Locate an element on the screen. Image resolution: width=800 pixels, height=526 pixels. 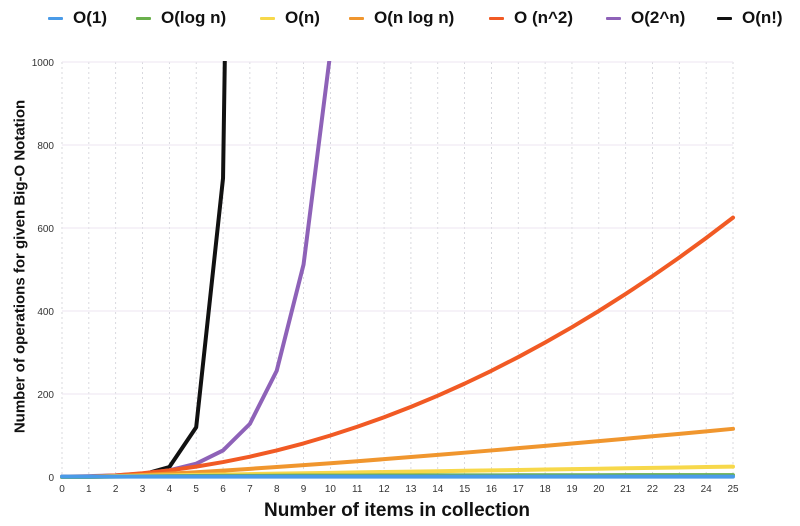
x-tick-label: 25 is located at coordinates (733, 489).